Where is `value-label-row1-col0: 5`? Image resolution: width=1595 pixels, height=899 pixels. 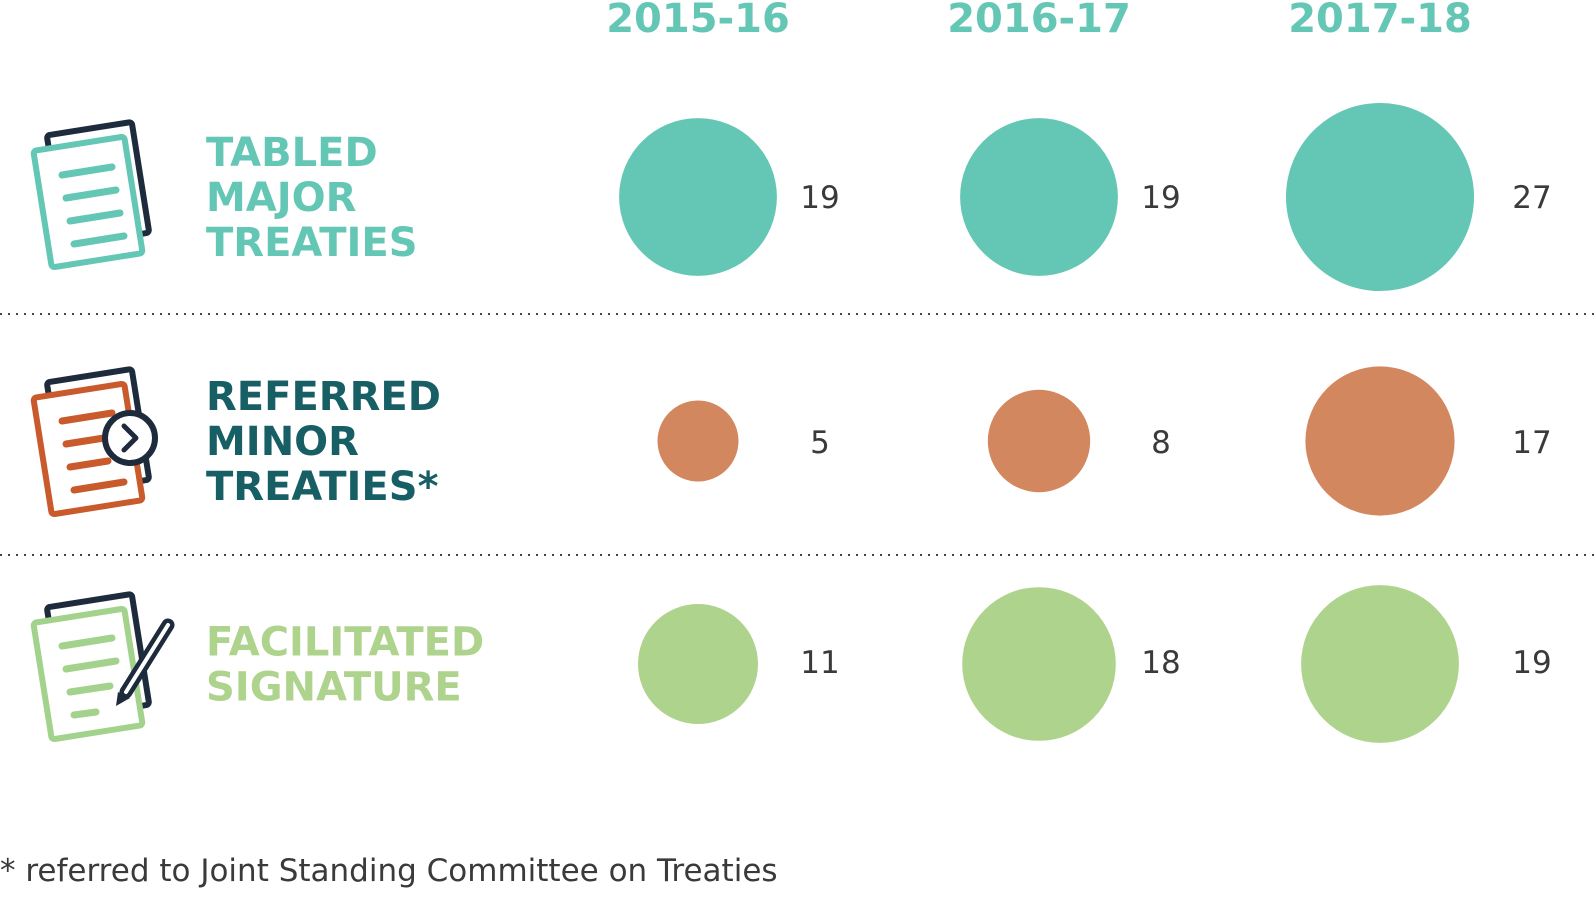 value-label-row1-col0: 5 is located at coordinates (820, 443).